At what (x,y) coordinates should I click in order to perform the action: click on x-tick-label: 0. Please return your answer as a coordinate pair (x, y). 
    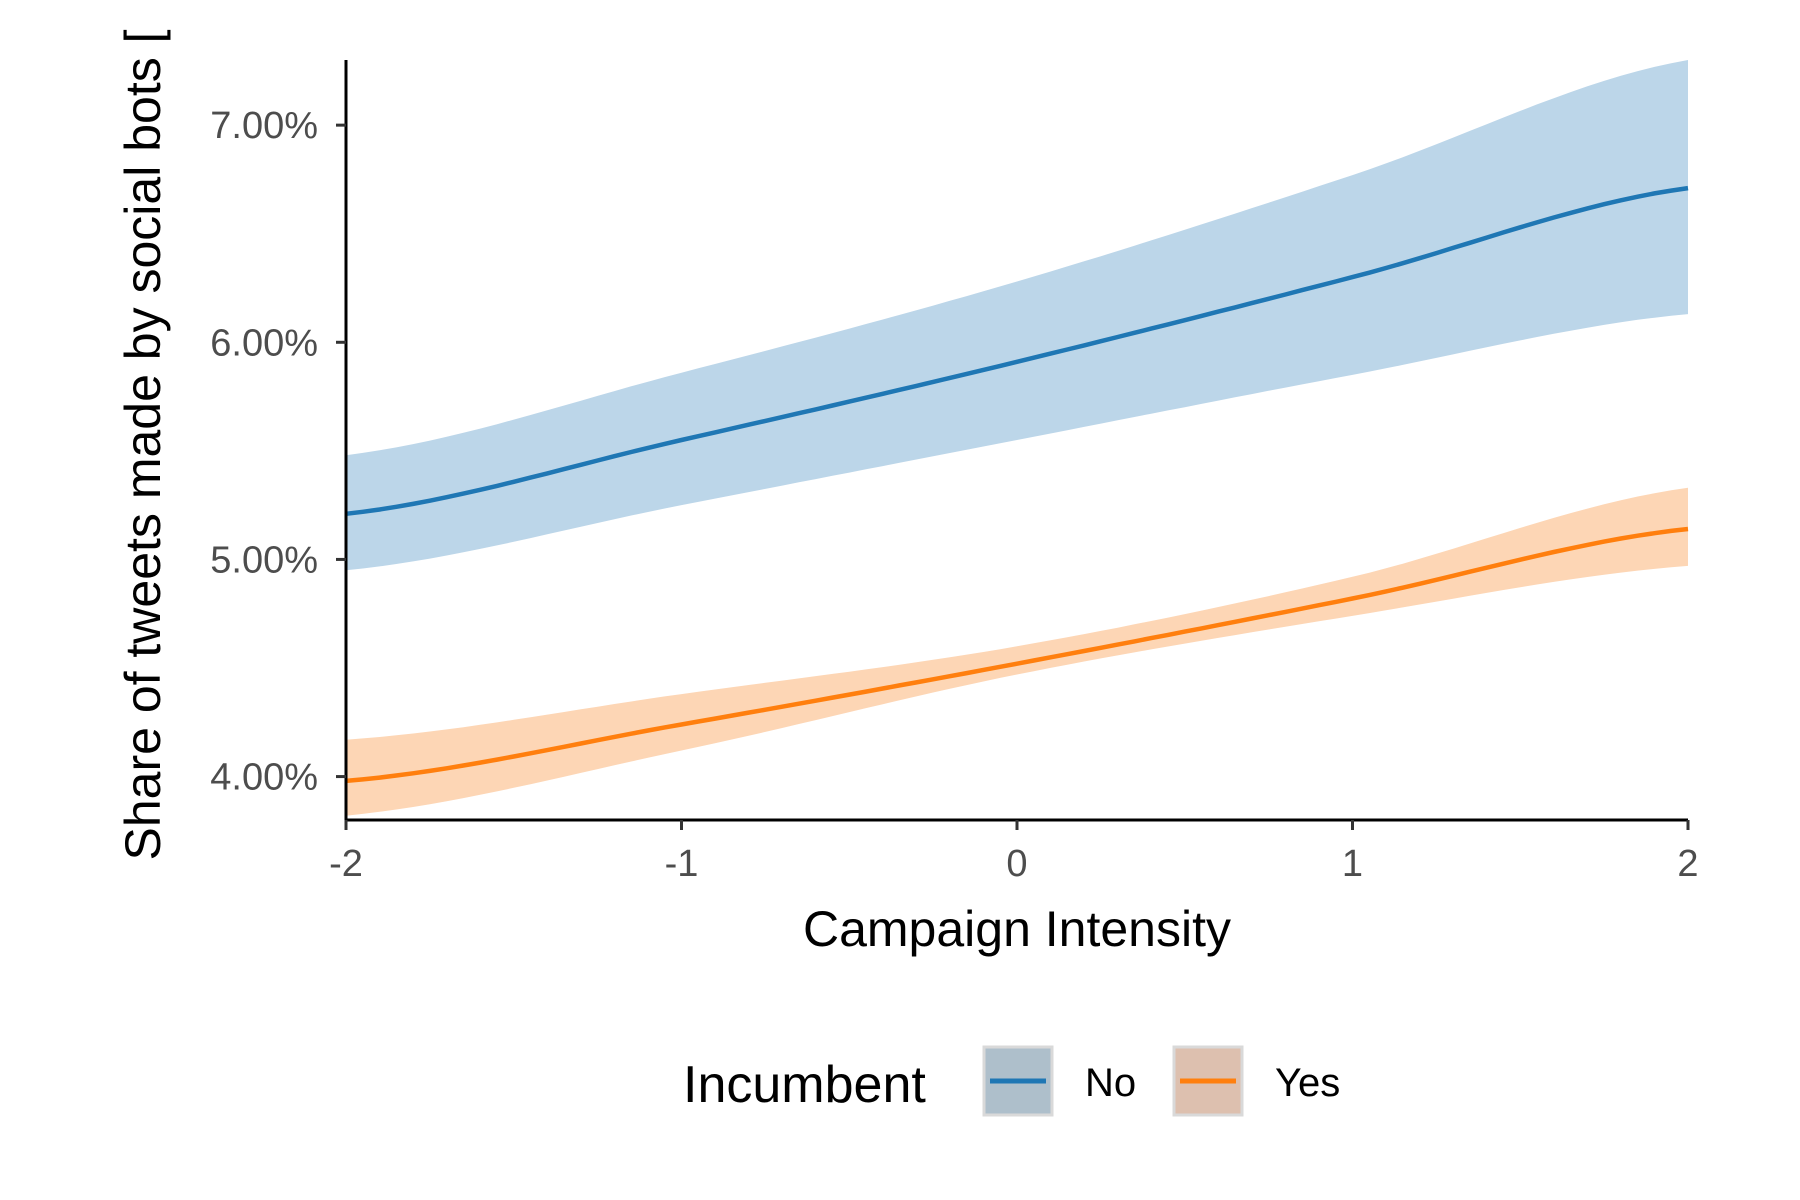
    Looking at the image, I should click on (1016, 864).